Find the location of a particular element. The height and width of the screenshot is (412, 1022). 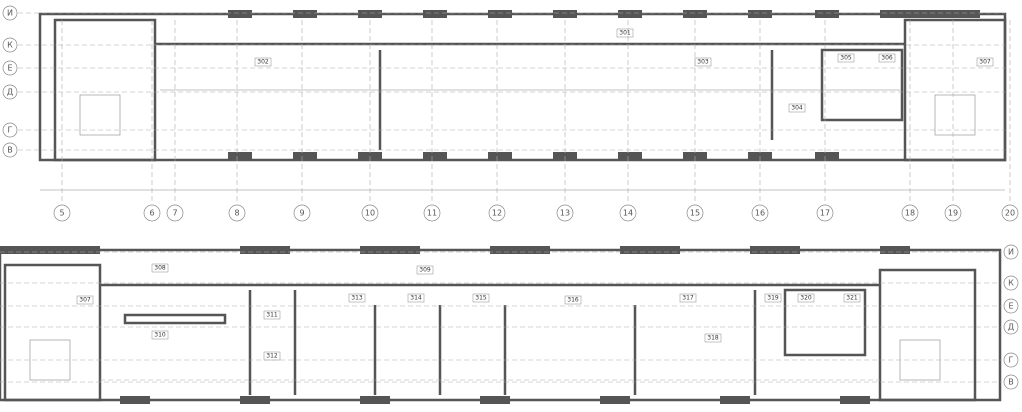

axis-label: 17 is located at coordinates (825, 213).